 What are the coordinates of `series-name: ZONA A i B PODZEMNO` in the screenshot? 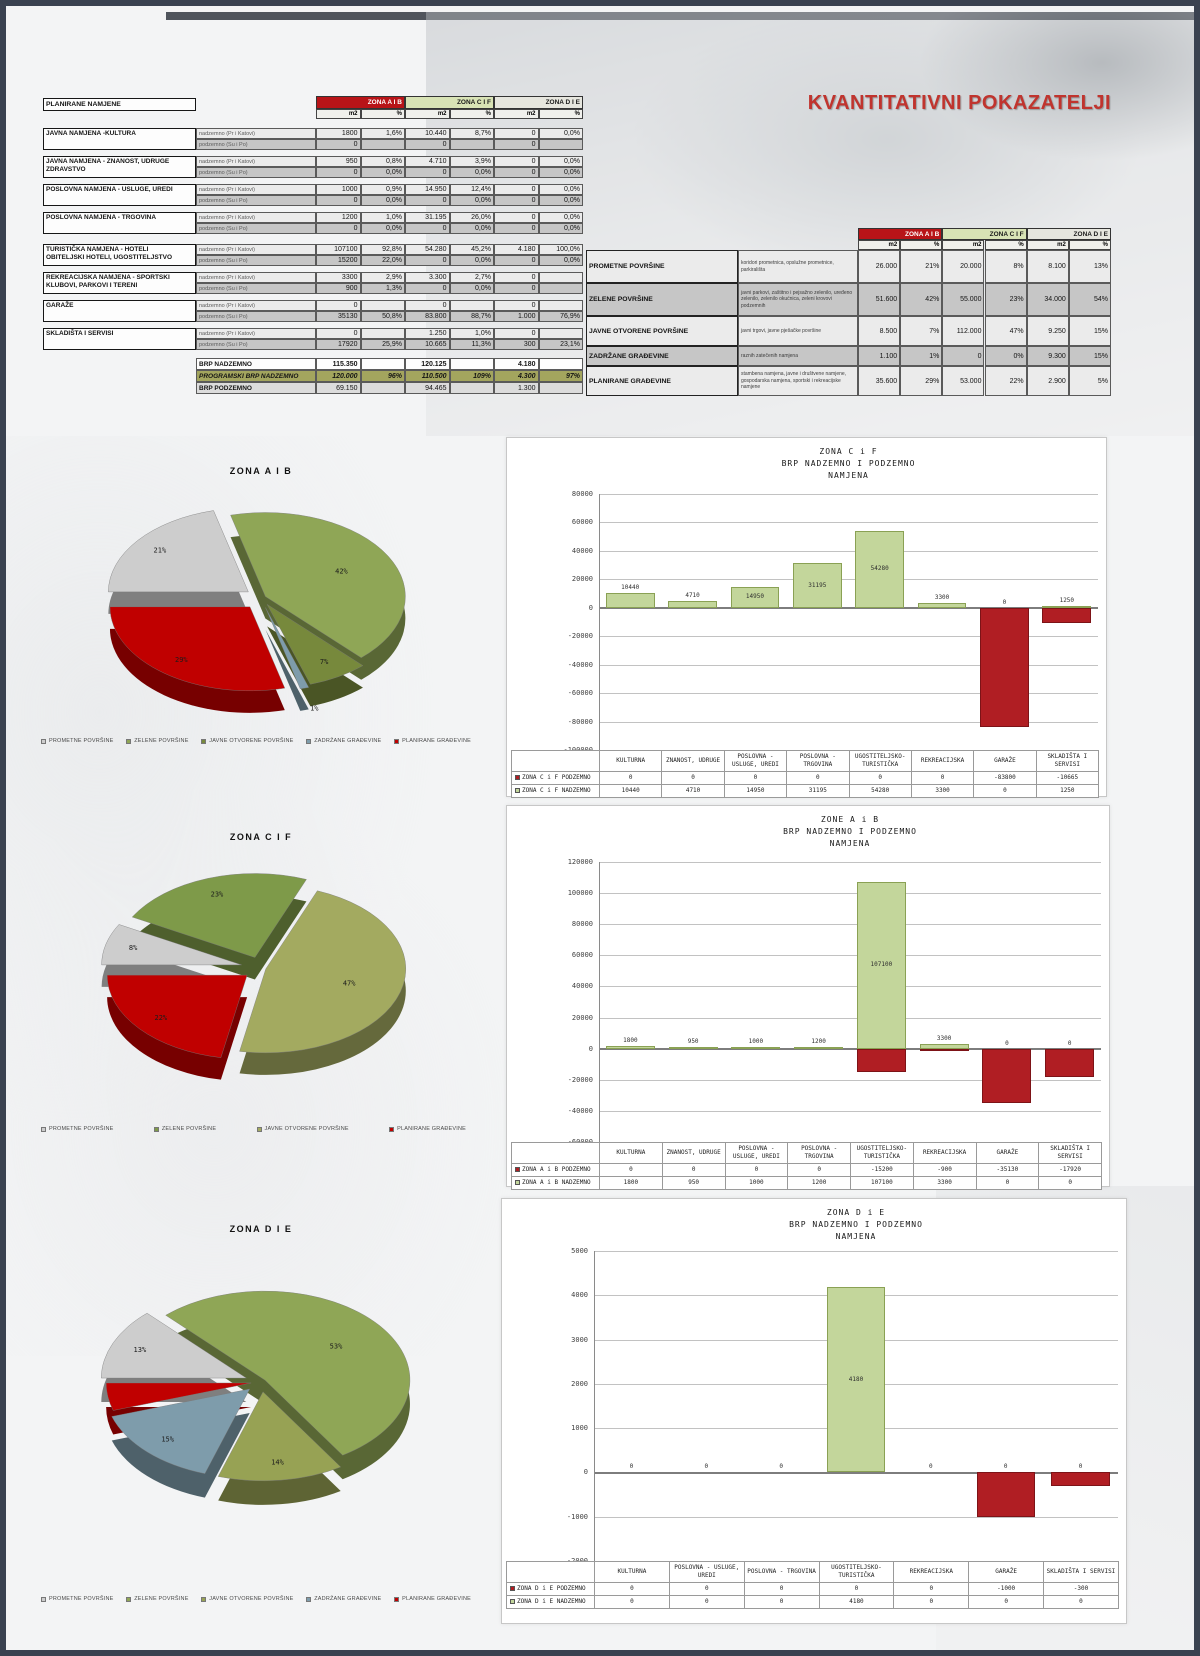 It's located at (556, 1170).